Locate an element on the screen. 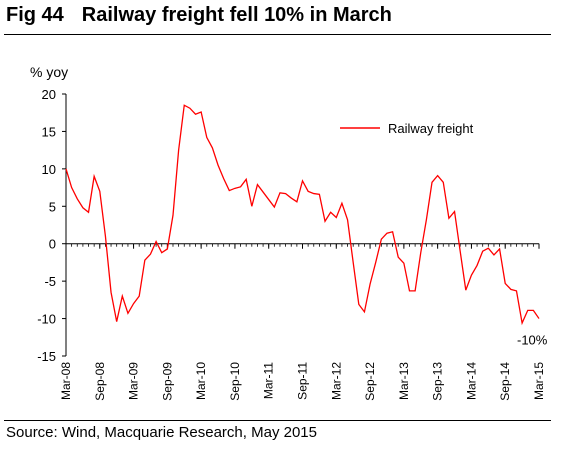  x-tick-label: Sep-10 is located at coordinates (235, 381).